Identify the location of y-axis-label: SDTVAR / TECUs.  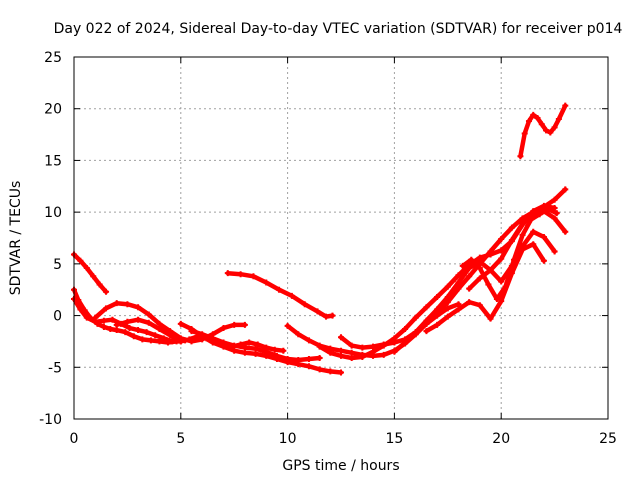
(16, 238).